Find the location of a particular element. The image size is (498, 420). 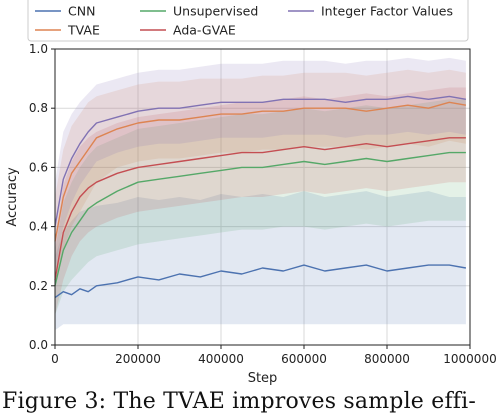

x-tick-label: 200000 is located at coordinates (138, 359).